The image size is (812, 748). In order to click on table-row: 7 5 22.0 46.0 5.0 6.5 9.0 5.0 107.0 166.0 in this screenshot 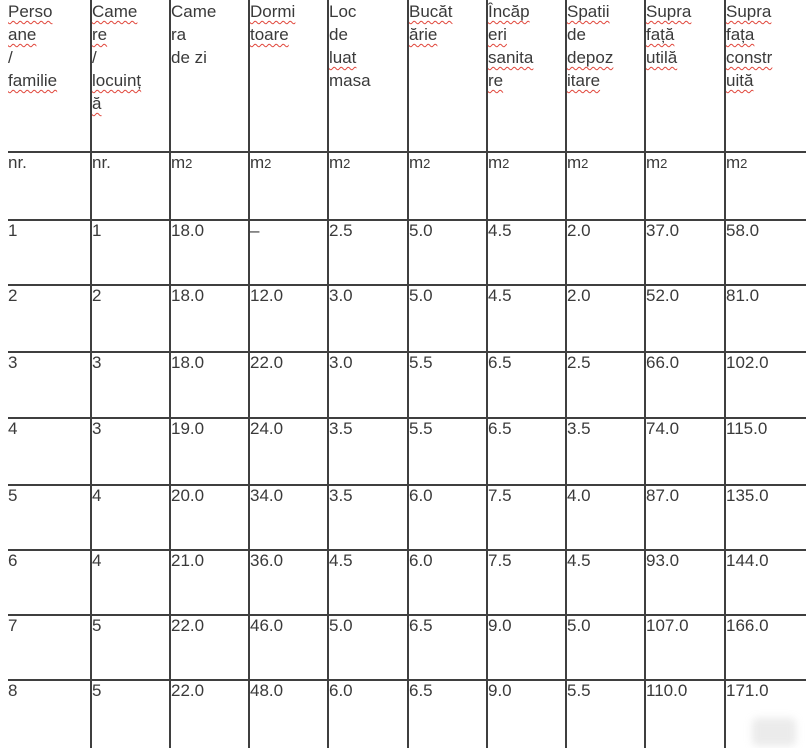, I will do `click(407, 647)`.